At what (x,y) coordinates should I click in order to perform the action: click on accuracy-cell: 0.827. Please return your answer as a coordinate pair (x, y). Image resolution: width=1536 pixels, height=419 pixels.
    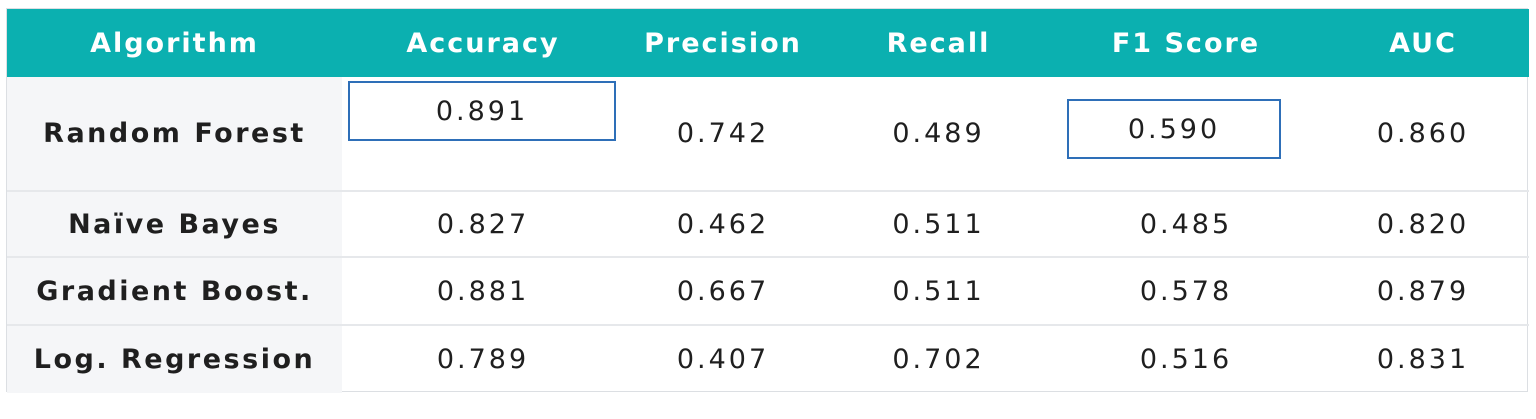
    Looking at the image, I should click on (483, 223).